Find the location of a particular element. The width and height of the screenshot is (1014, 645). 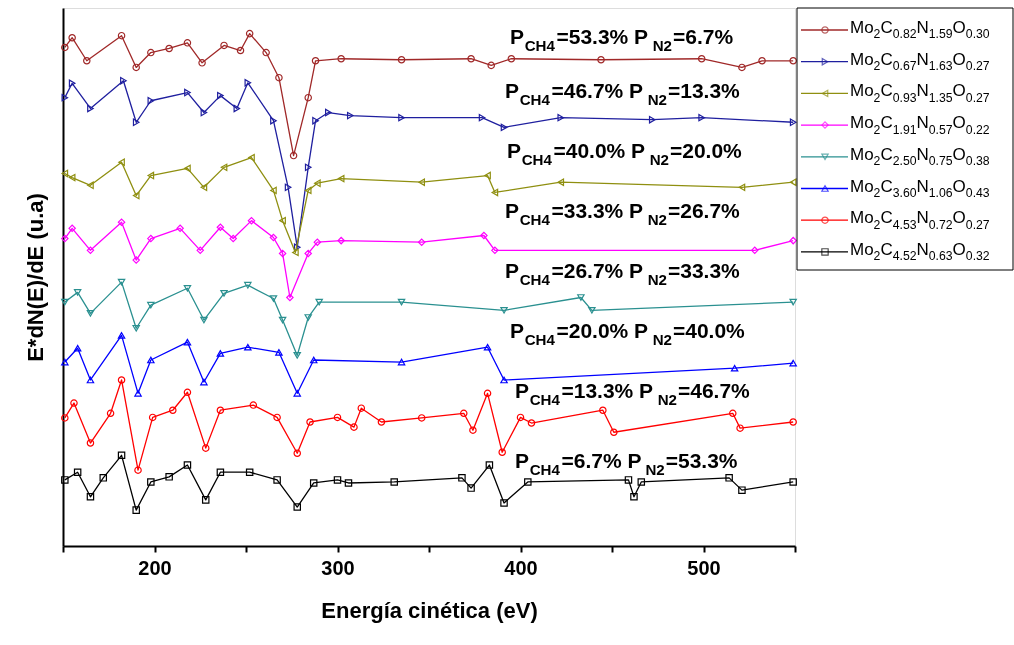

x-tick-label: 200 is located at coordinates (155, 567).